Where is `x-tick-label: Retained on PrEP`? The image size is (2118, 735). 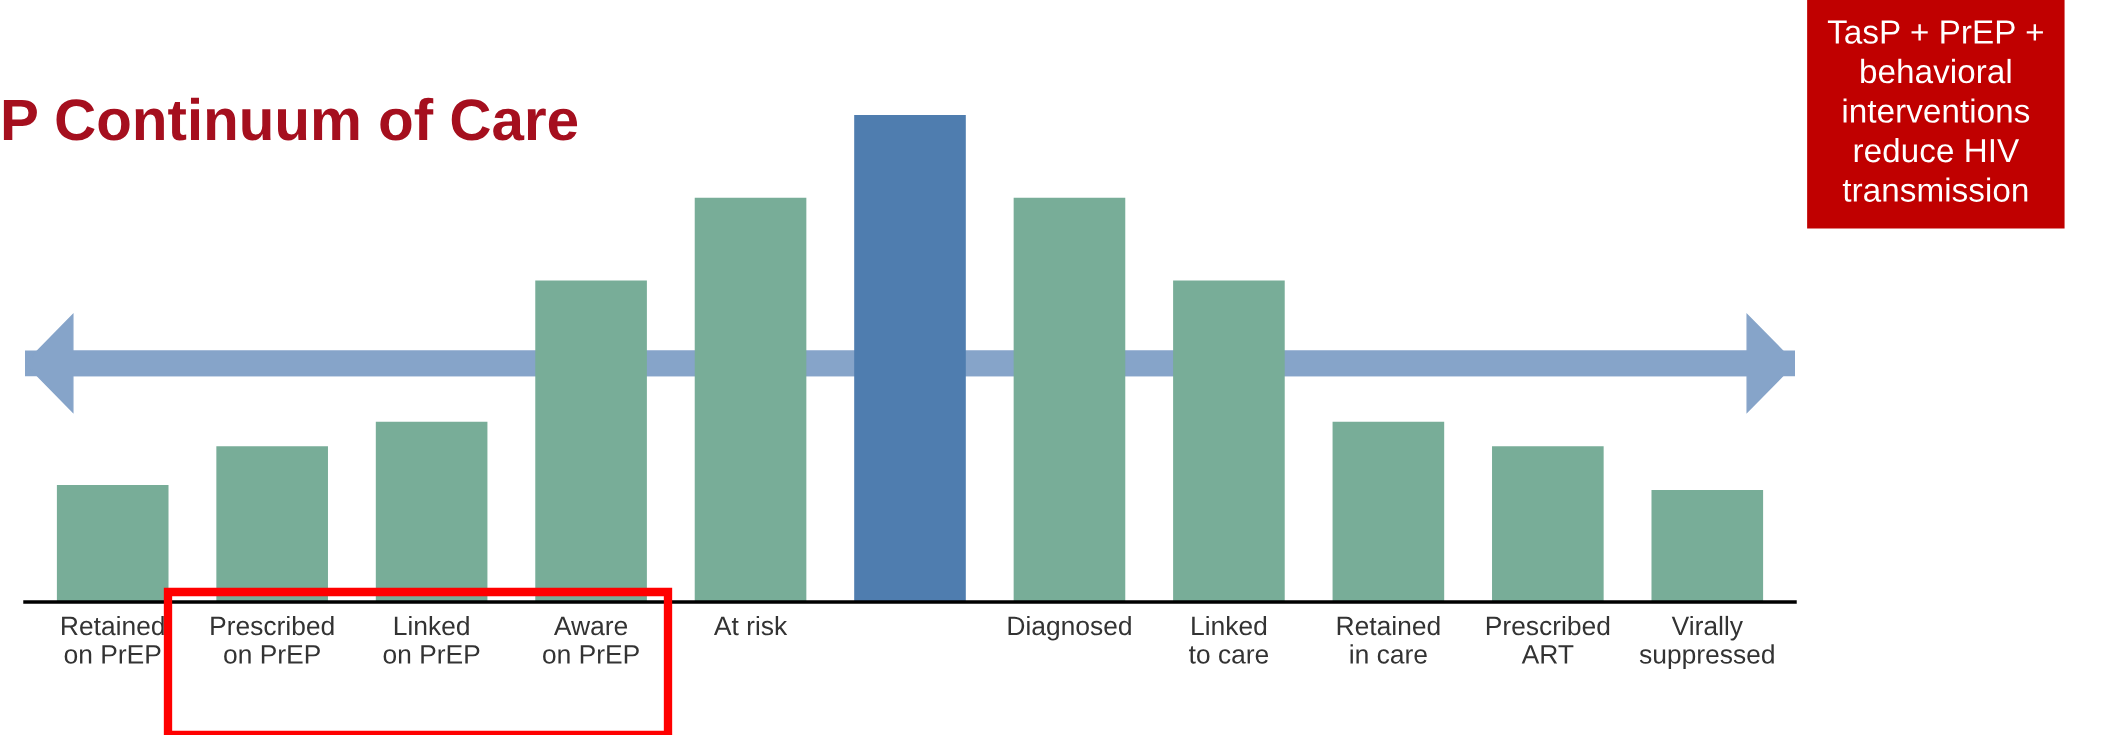
x-tick-label: Retained on PrEP is located at coordinates (113, 639).